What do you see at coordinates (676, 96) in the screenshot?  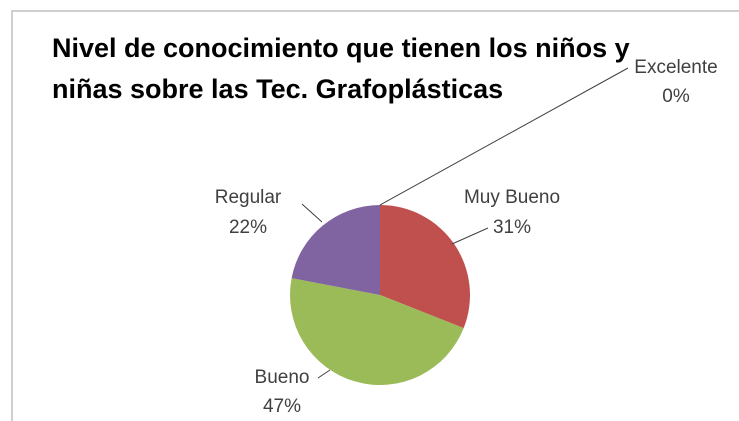 I see `slice-value-label: 0%` at bounding box center [676, 96].